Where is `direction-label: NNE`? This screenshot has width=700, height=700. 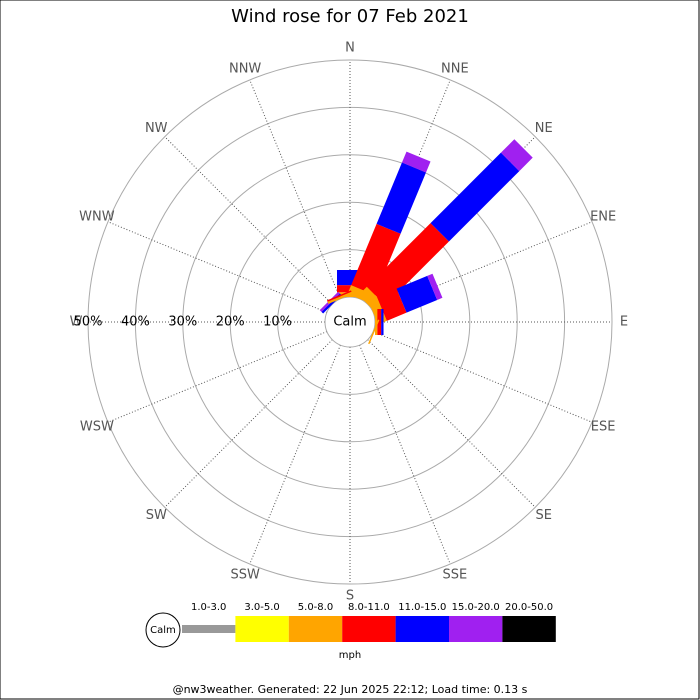
direction-label: NNE is located at coordinates (455, 68).